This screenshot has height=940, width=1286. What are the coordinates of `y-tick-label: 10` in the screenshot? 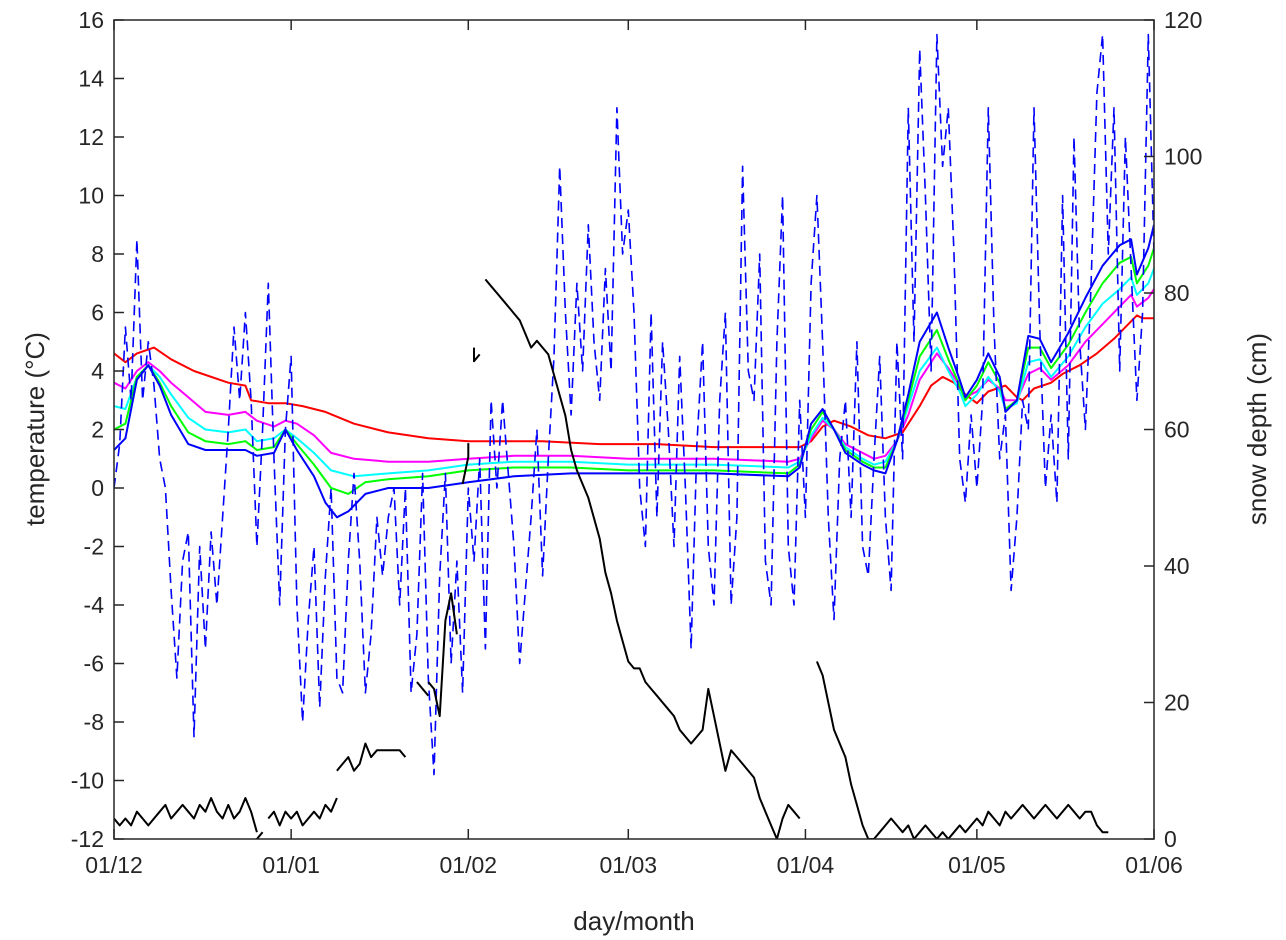 It's located at (91, 196).